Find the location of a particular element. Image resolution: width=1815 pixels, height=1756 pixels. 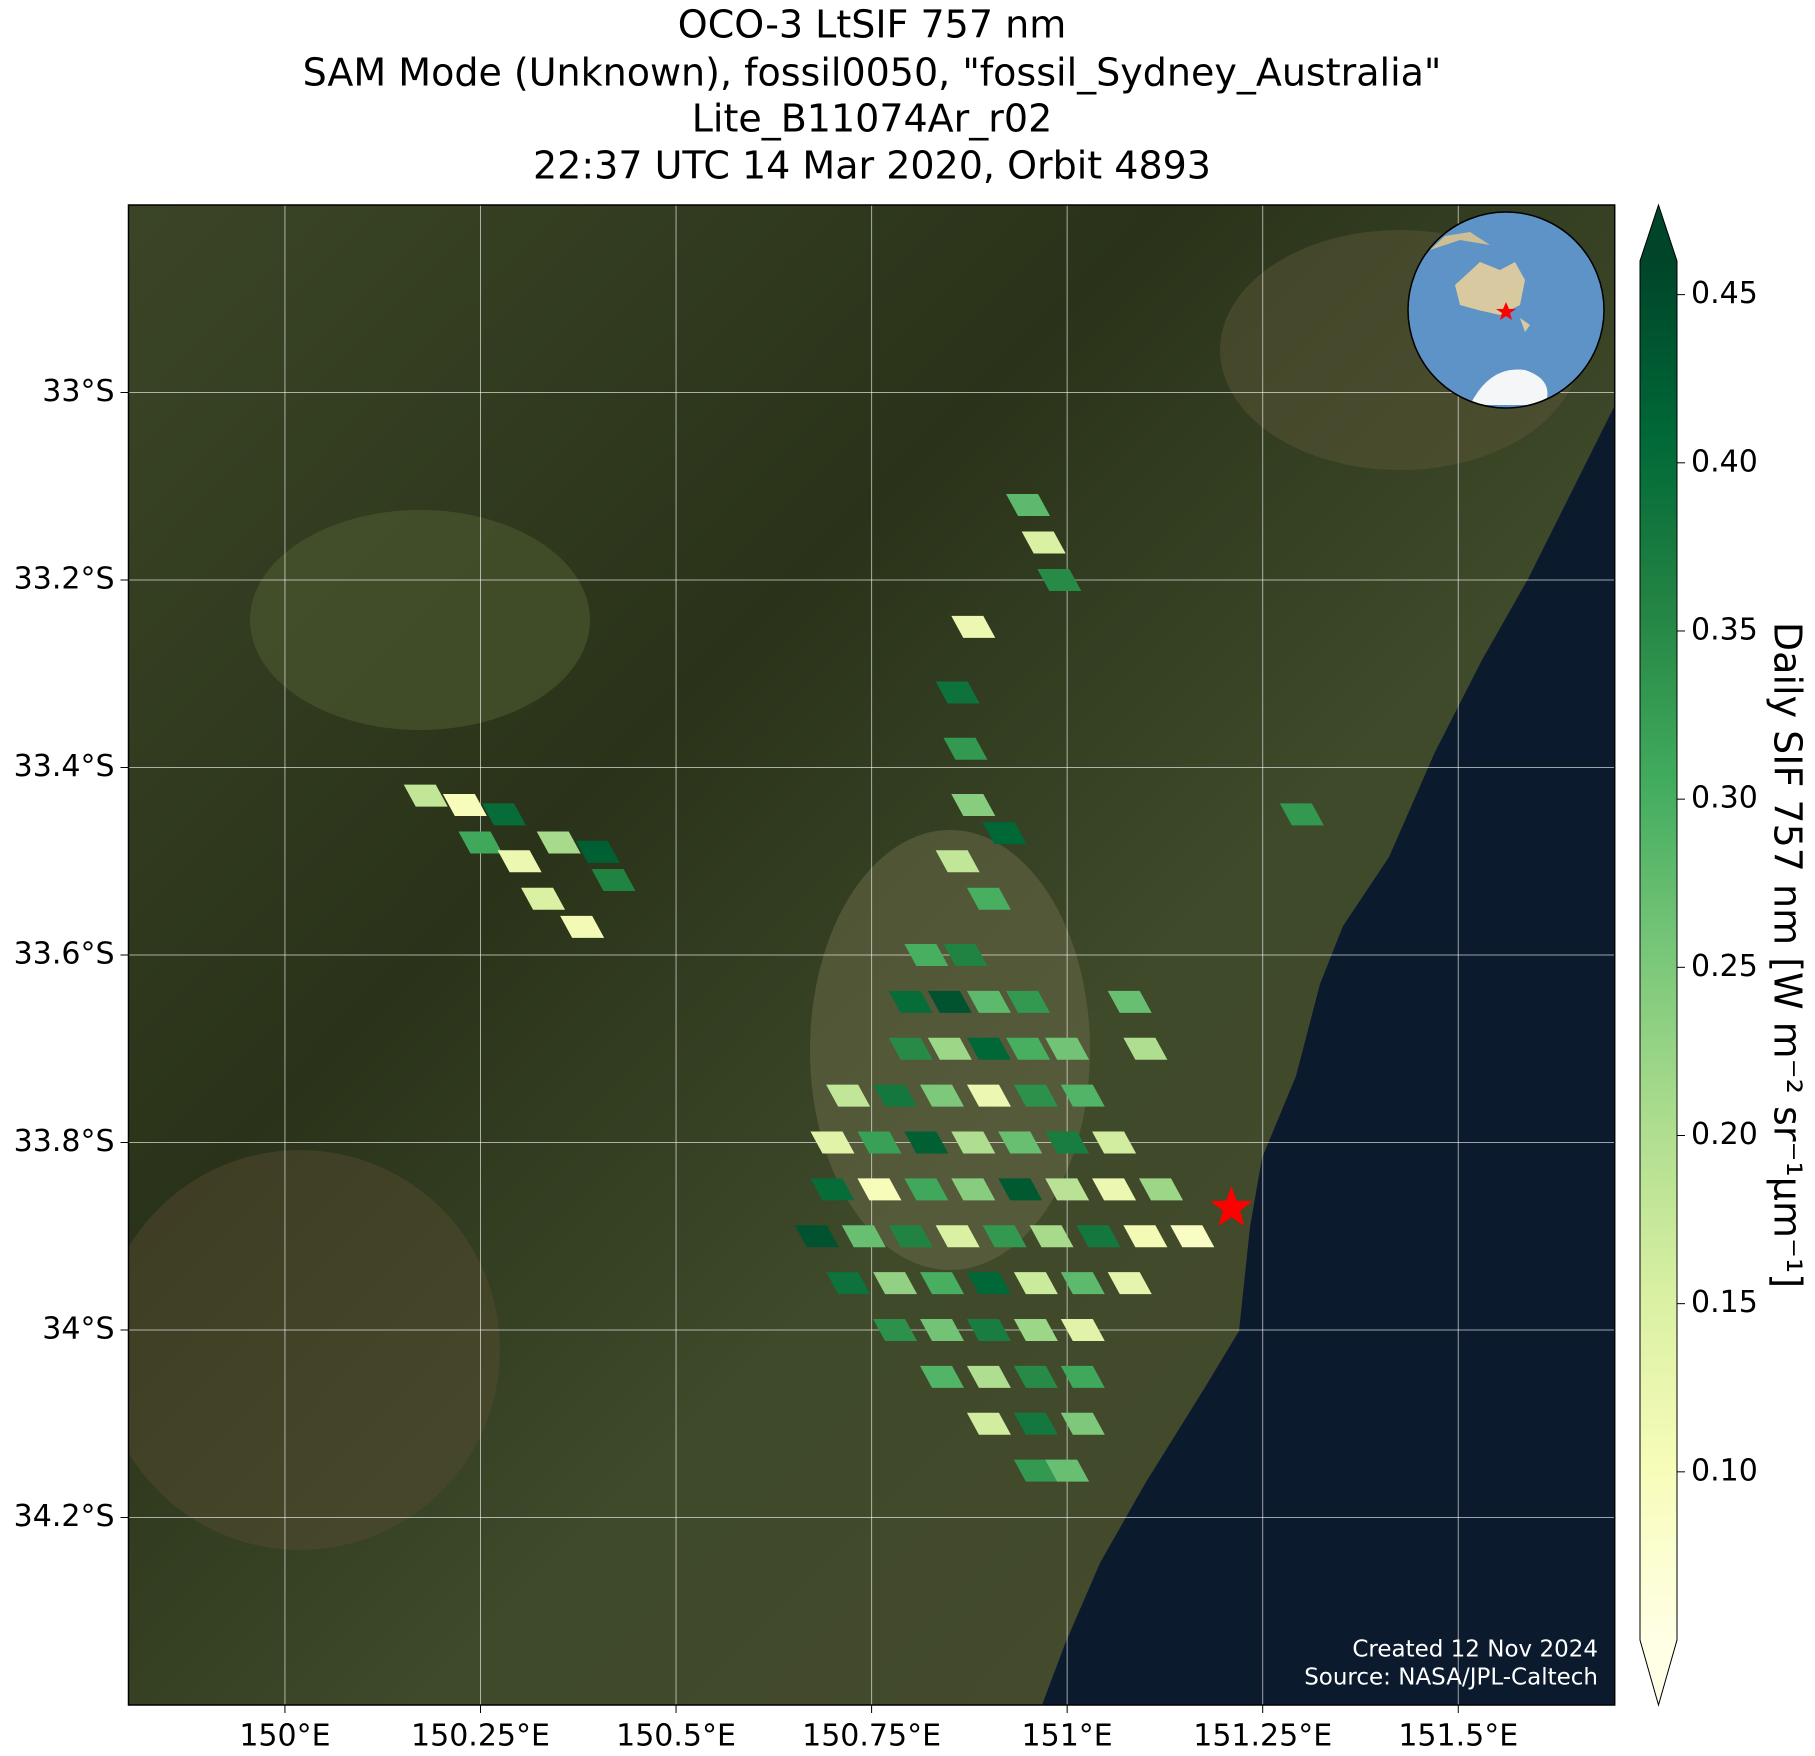

globe-outline is located at coordinates (1506, 310).